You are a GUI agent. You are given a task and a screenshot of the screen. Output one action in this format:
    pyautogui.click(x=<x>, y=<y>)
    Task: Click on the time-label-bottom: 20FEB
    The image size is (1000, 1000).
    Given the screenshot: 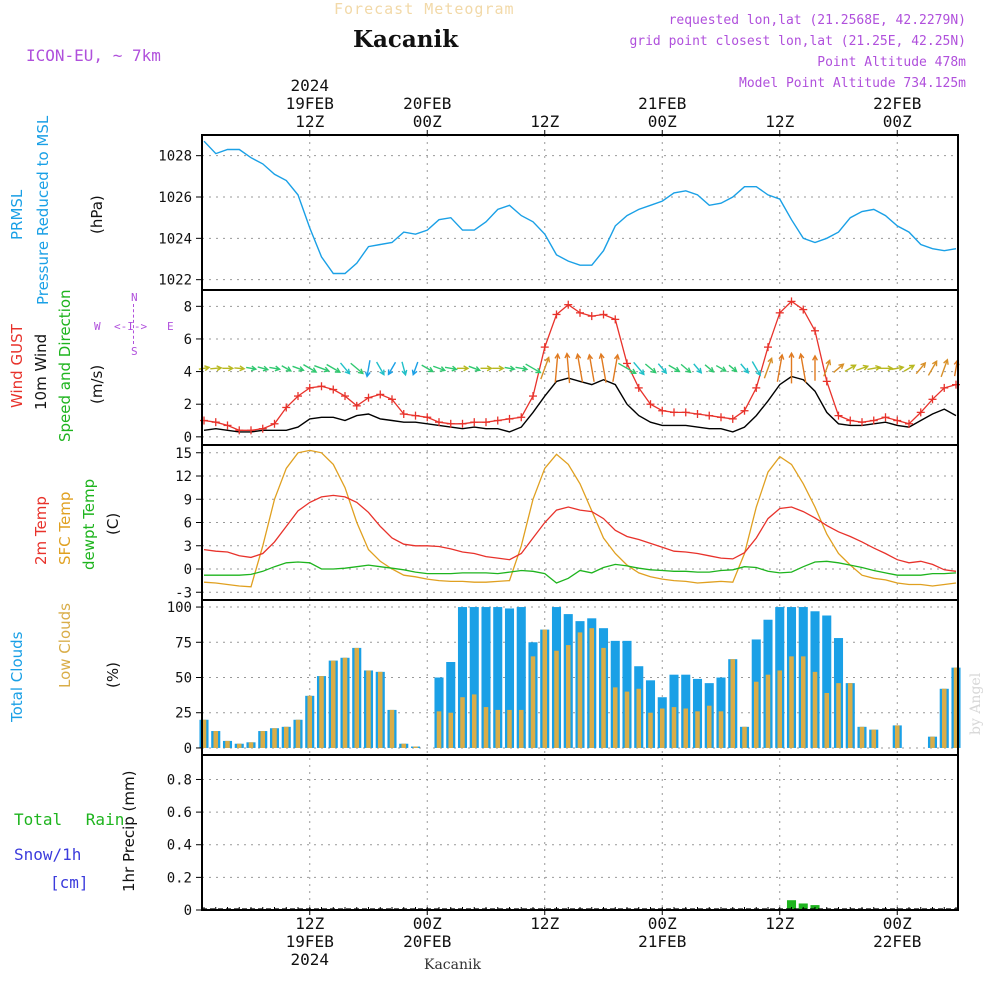 What is the action you would take?
    pyautogui.click(x=427, y=941)
    